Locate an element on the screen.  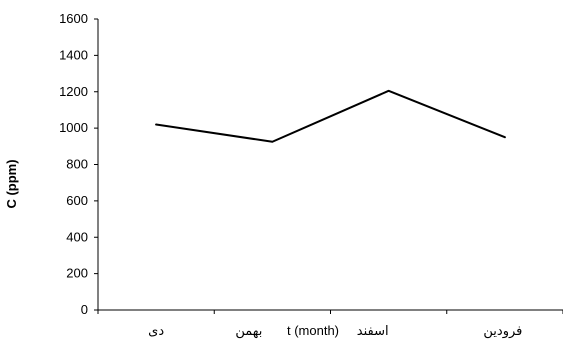
y-tick-label: 0 is located at coordinates (84, 309).